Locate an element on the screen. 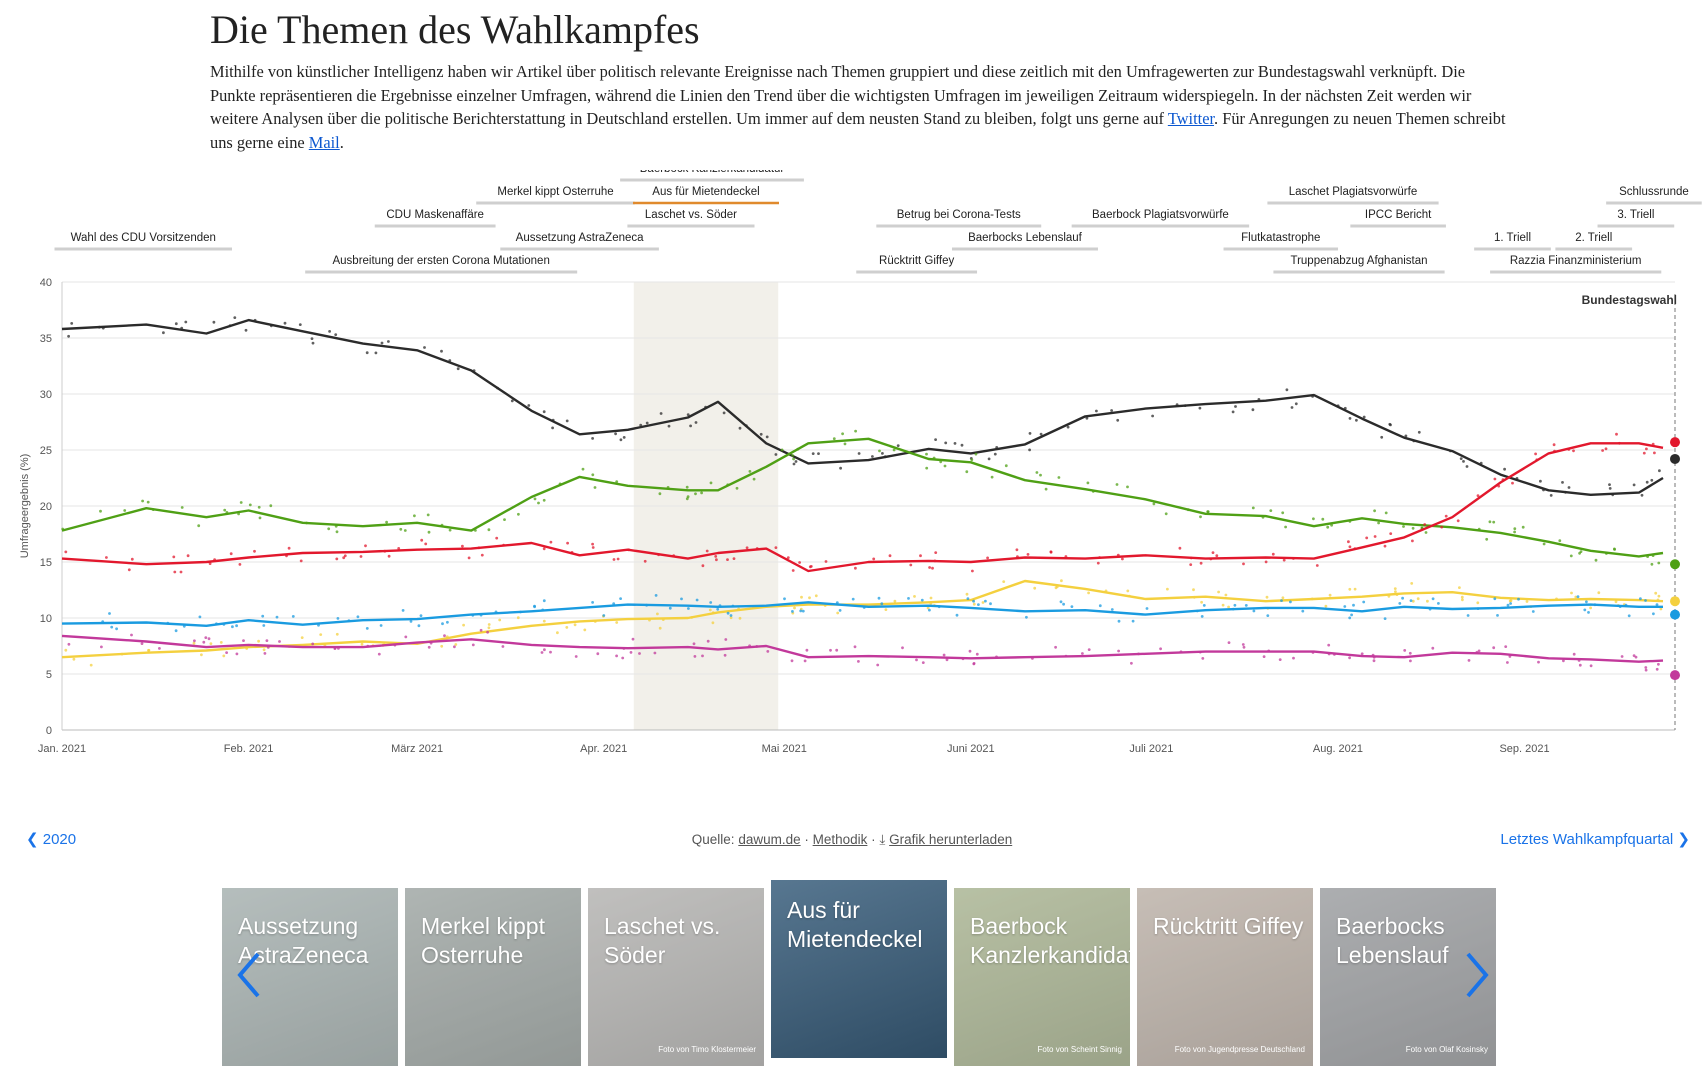  event-label: Aussetzung AstraZeneca is located at coordinates (580, 238).